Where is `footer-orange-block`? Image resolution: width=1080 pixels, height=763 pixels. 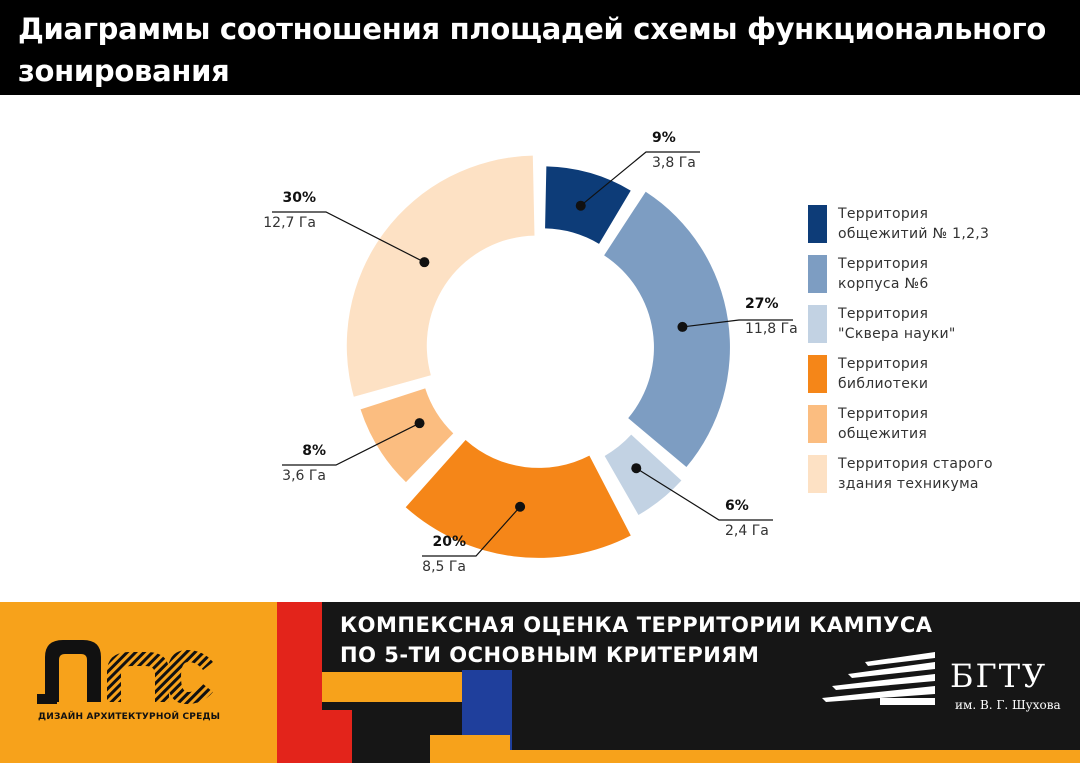
footer-orange-block is located at coordinates (392, 687).